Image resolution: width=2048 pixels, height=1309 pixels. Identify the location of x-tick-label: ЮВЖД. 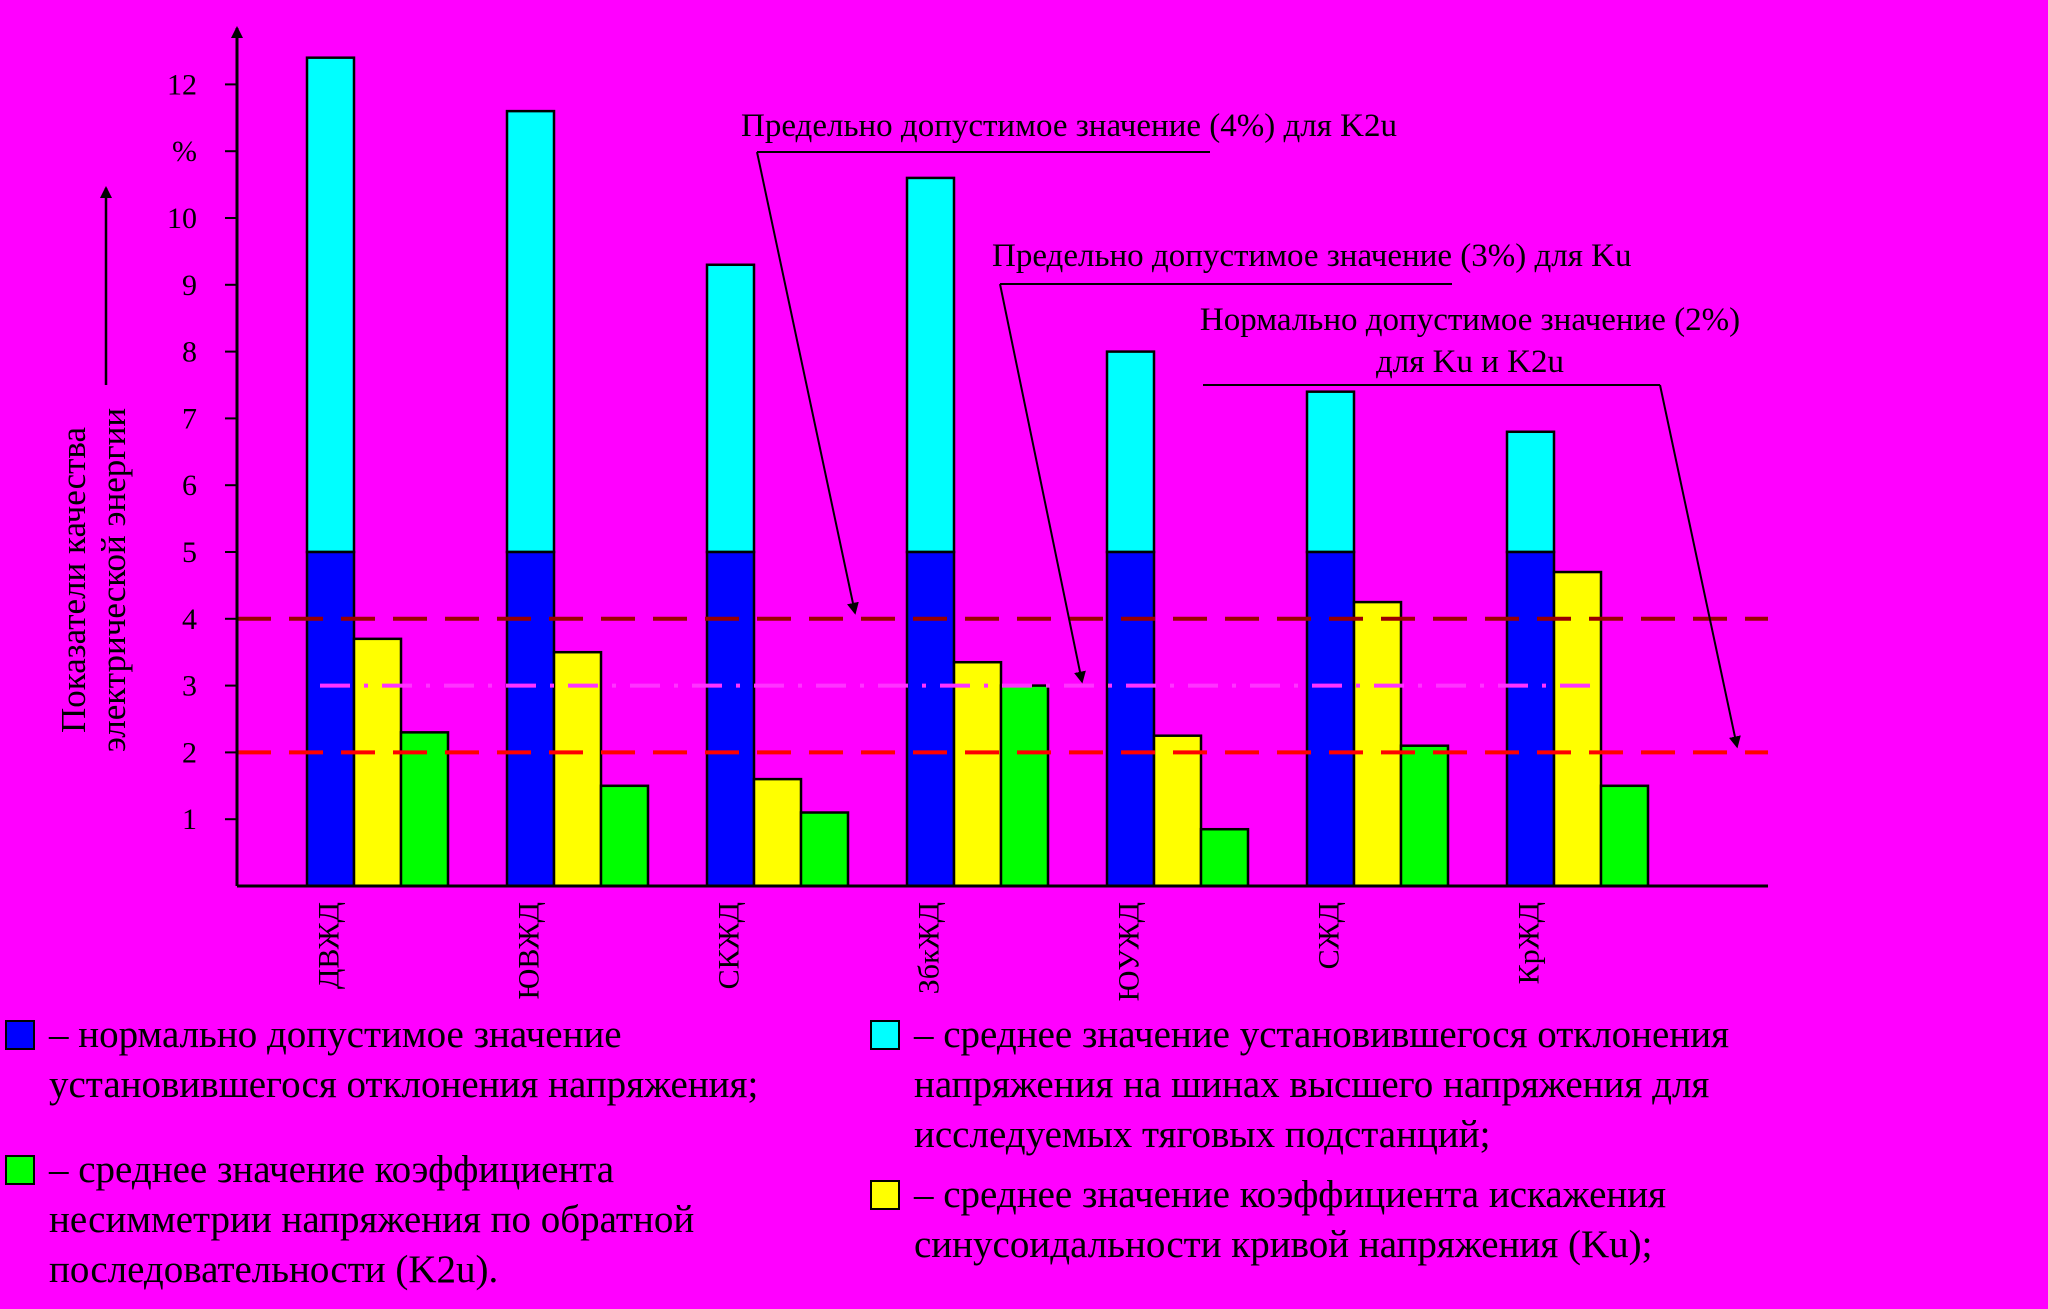
(529, 950).